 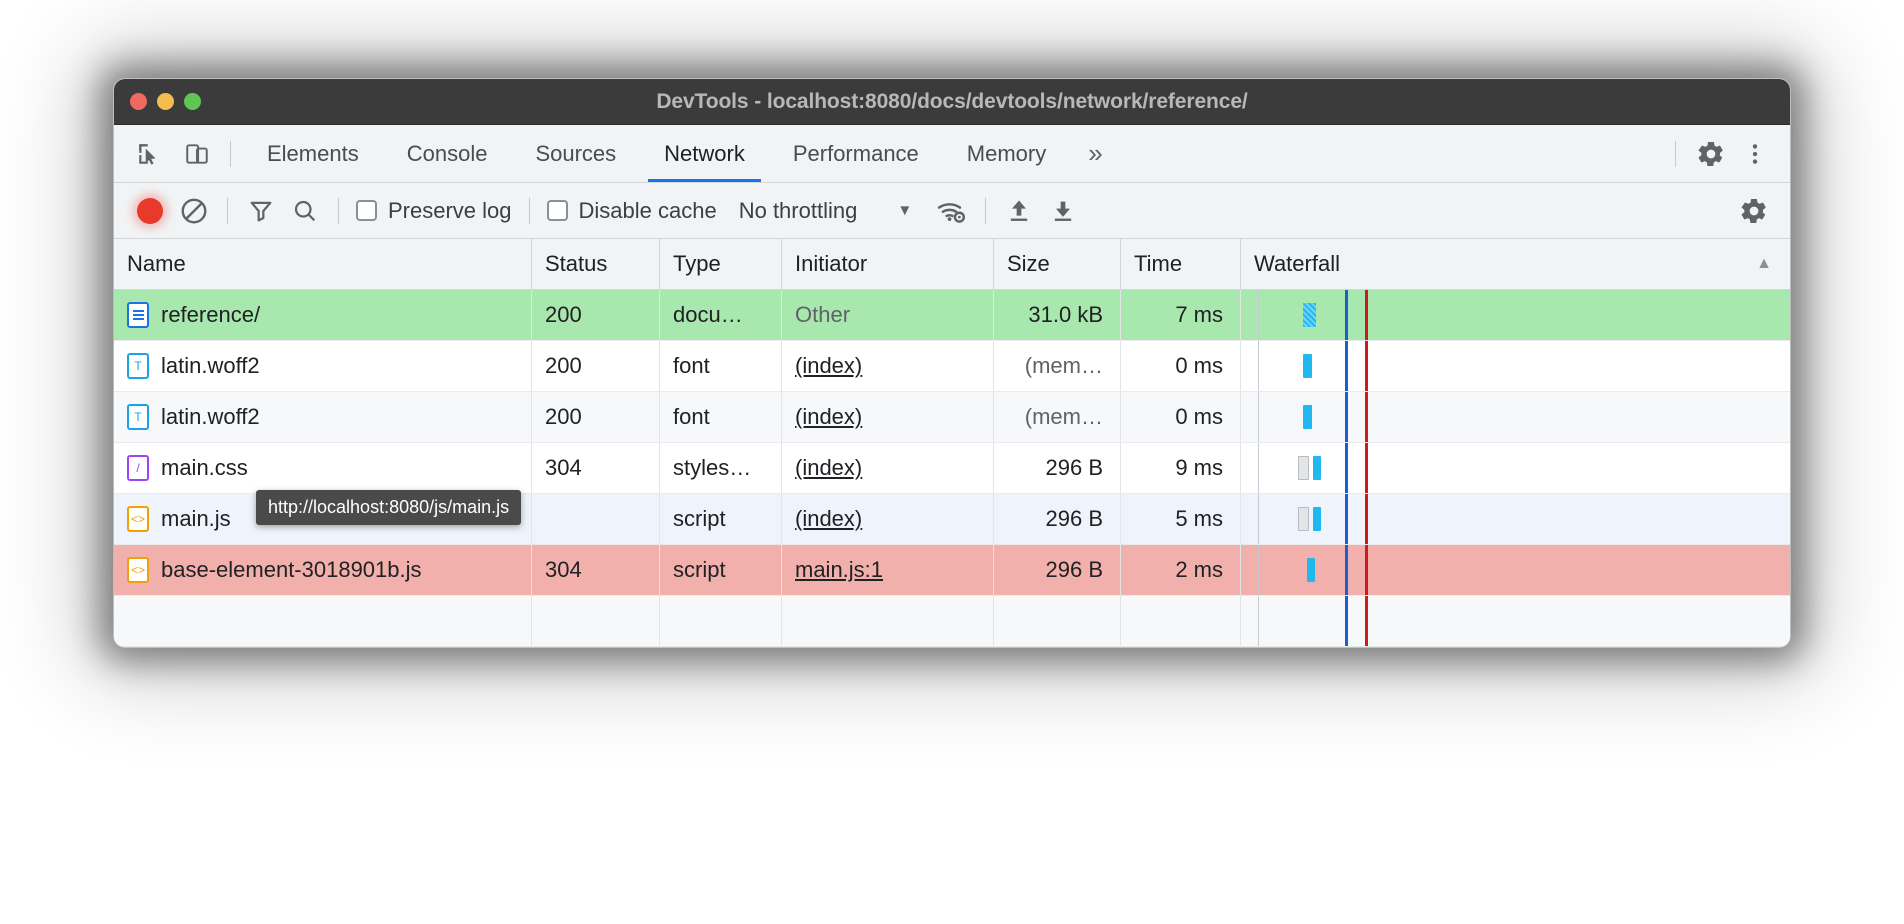 I want to click on initiator-link: main.js:1, so click(x=839, y=569).